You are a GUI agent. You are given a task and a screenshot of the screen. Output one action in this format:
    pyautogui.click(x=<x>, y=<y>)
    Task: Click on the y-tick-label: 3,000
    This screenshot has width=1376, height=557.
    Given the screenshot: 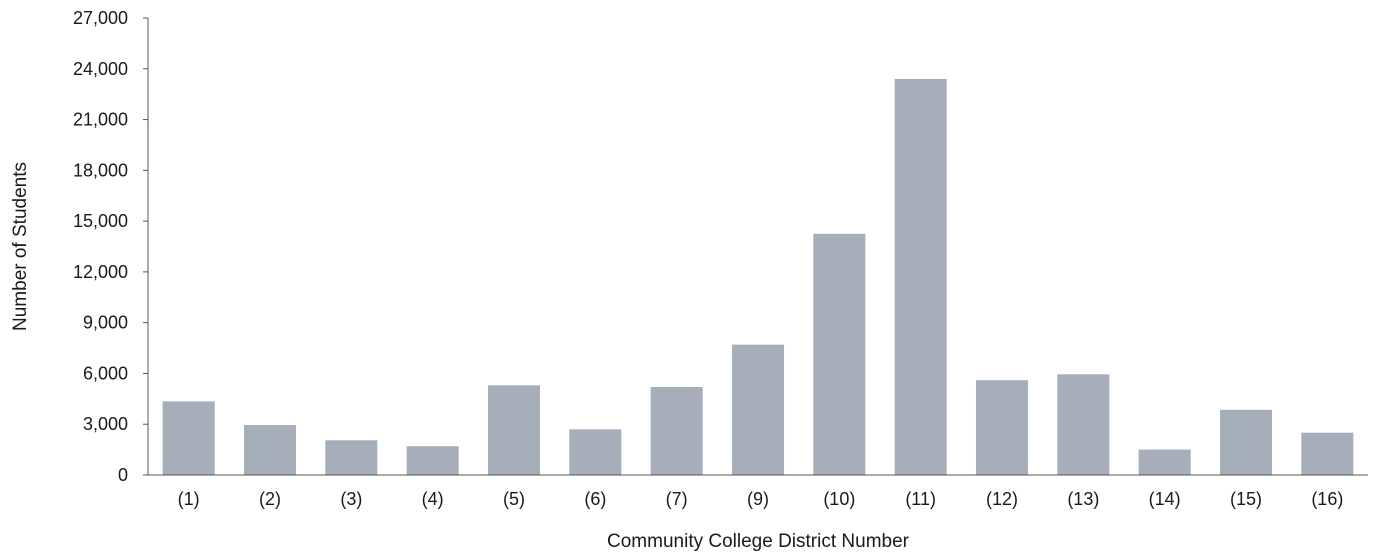 What is the action you would take?
    pyautogui.click(x=105, y=424)
    